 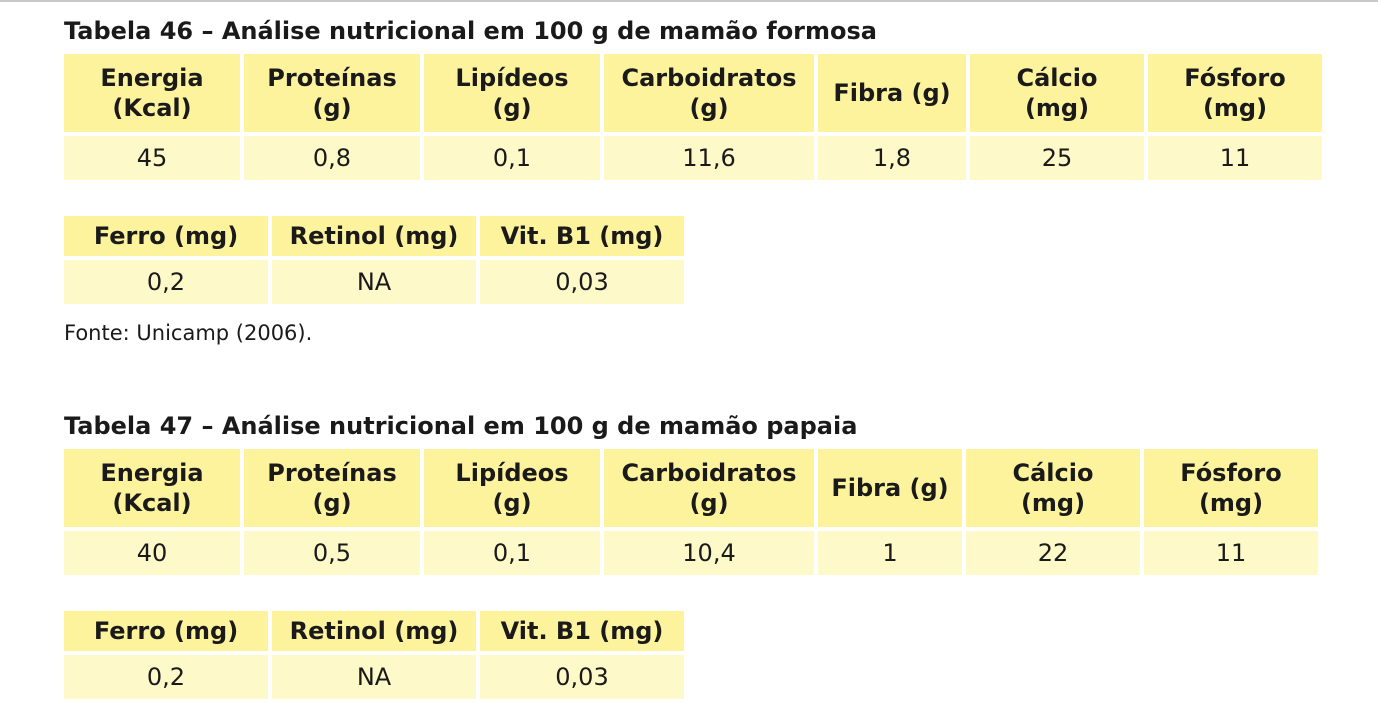 I want to click on cell-calcio: 22, so click(x=1053, y=553).